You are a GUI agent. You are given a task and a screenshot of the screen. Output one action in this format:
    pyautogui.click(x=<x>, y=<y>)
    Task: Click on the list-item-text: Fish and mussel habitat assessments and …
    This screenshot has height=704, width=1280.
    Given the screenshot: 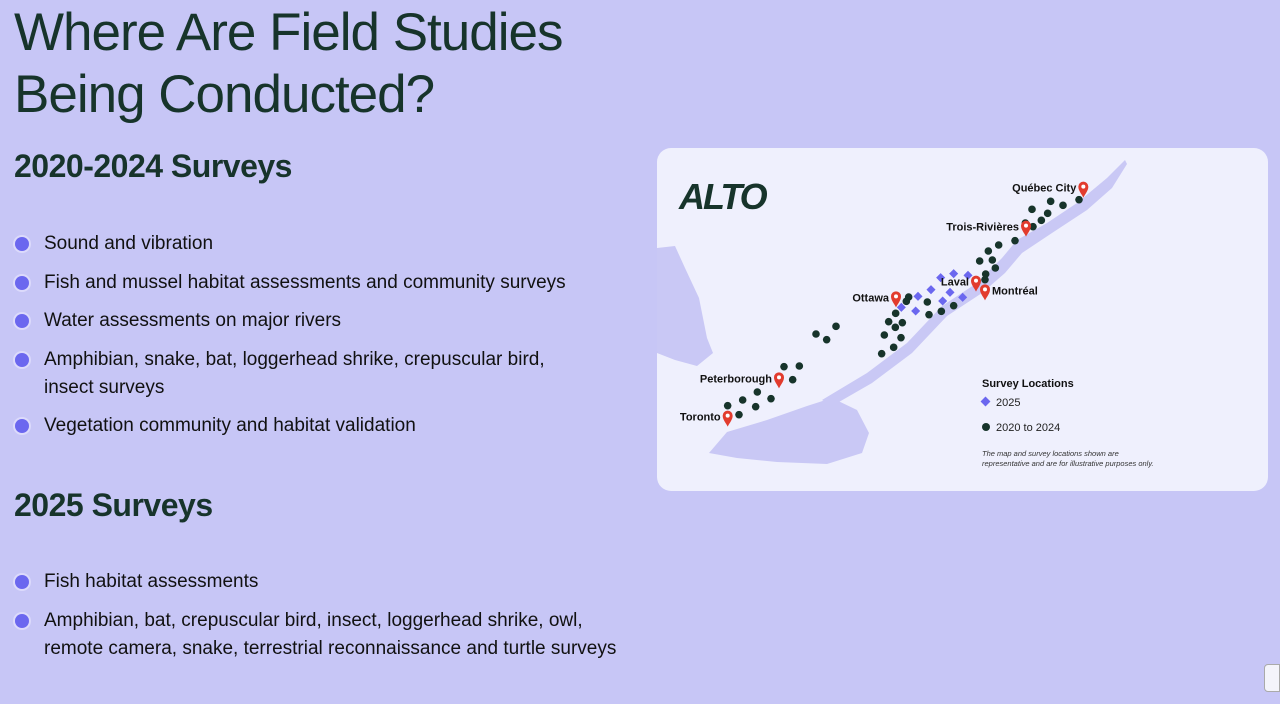 What is the action you would take?
    pyautogui.click(x=305, y=282)
    